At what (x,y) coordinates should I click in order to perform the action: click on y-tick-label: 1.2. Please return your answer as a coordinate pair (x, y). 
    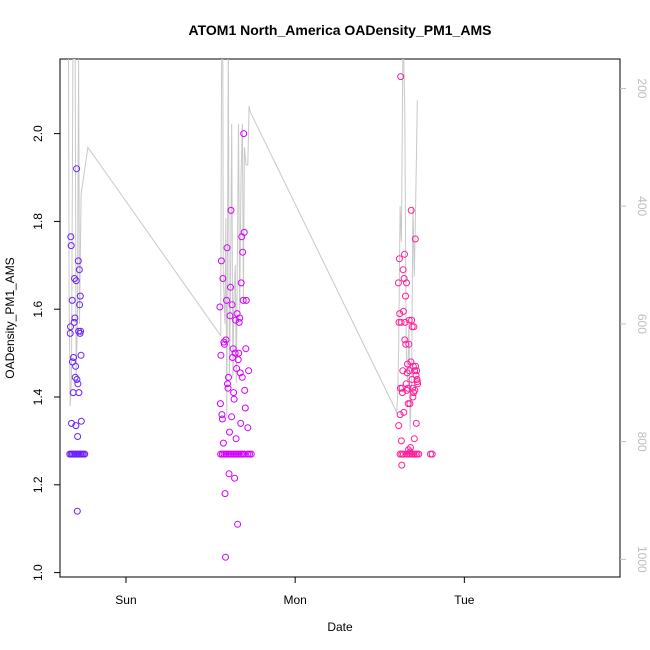
    Looking at the image, I should click on (38, 484).